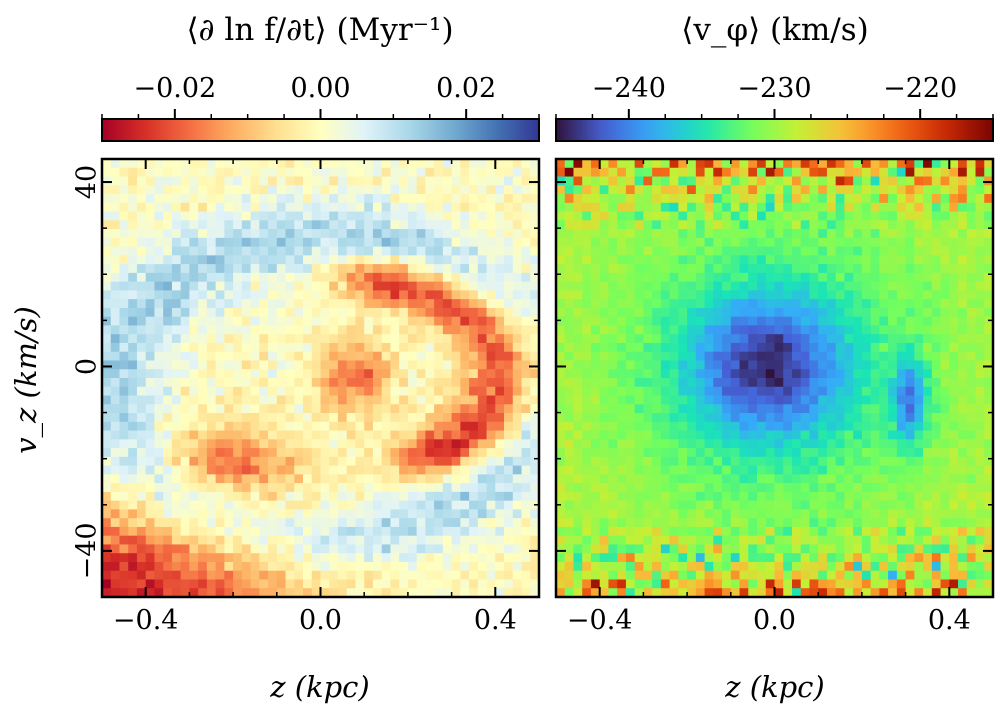 The height and width of the screenshot is (713, 995). Describe the element at coordinates (87, 182) in the screenshot. I see `left-y-tick-label: 40` at that location.